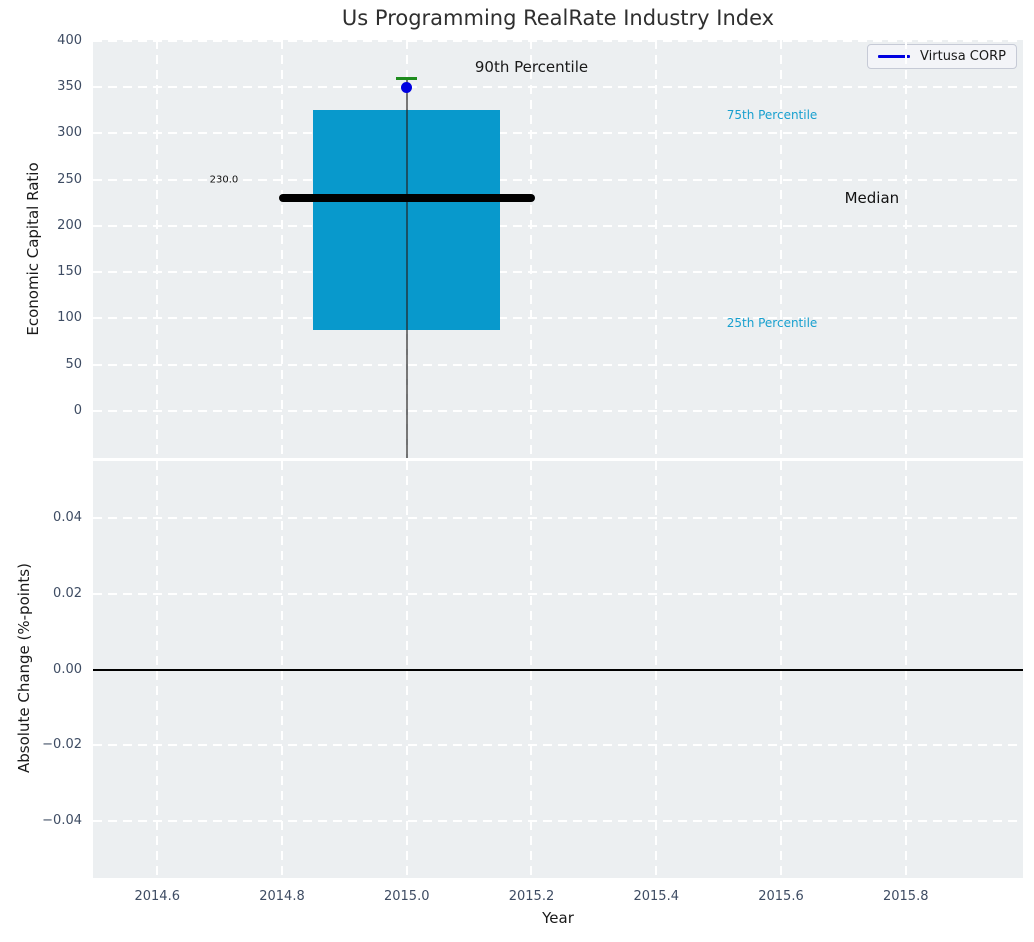 Image resolution: width=1034 pixels, height=942 pixels. I want to click on median-line, so click(406, 198).